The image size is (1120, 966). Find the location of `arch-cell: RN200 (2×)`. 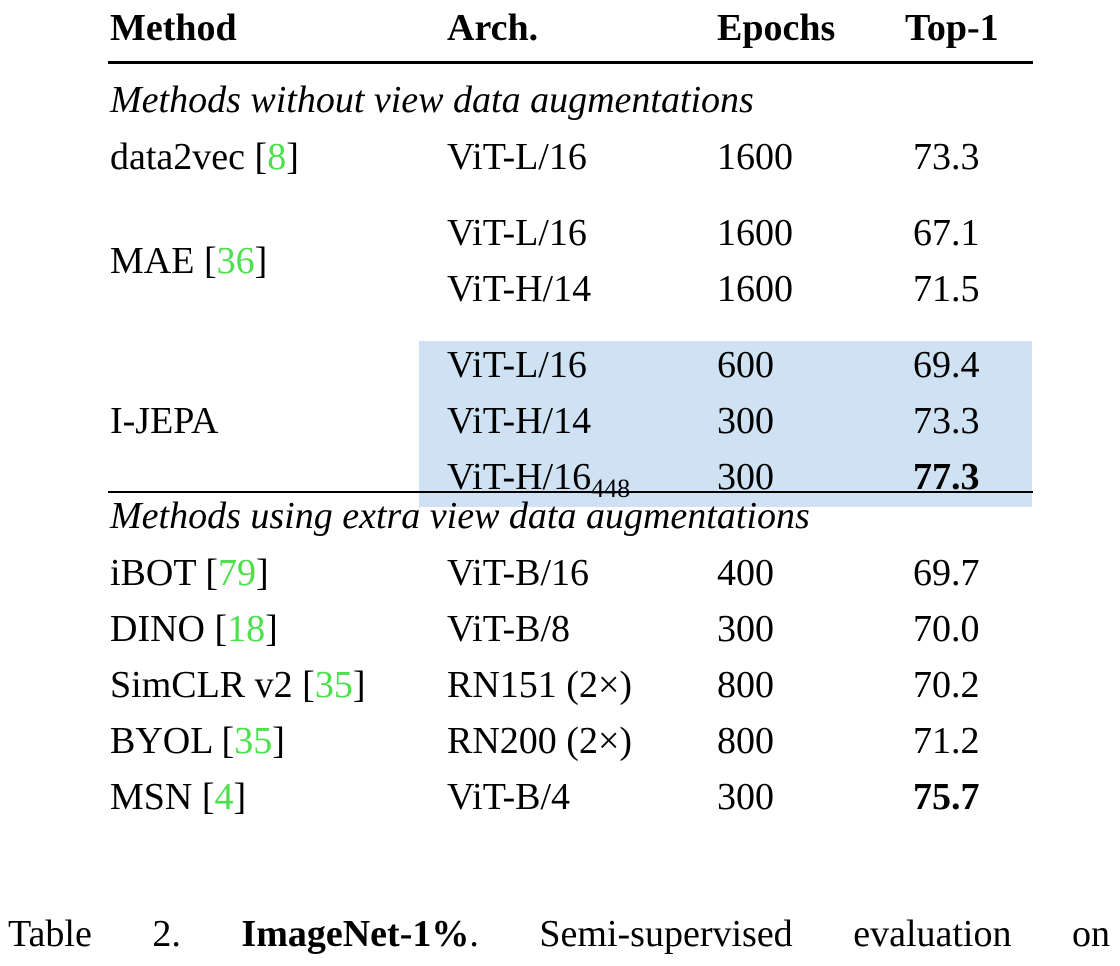

arch-cell: RN200 (2×) is located at coordinates (539, 741).